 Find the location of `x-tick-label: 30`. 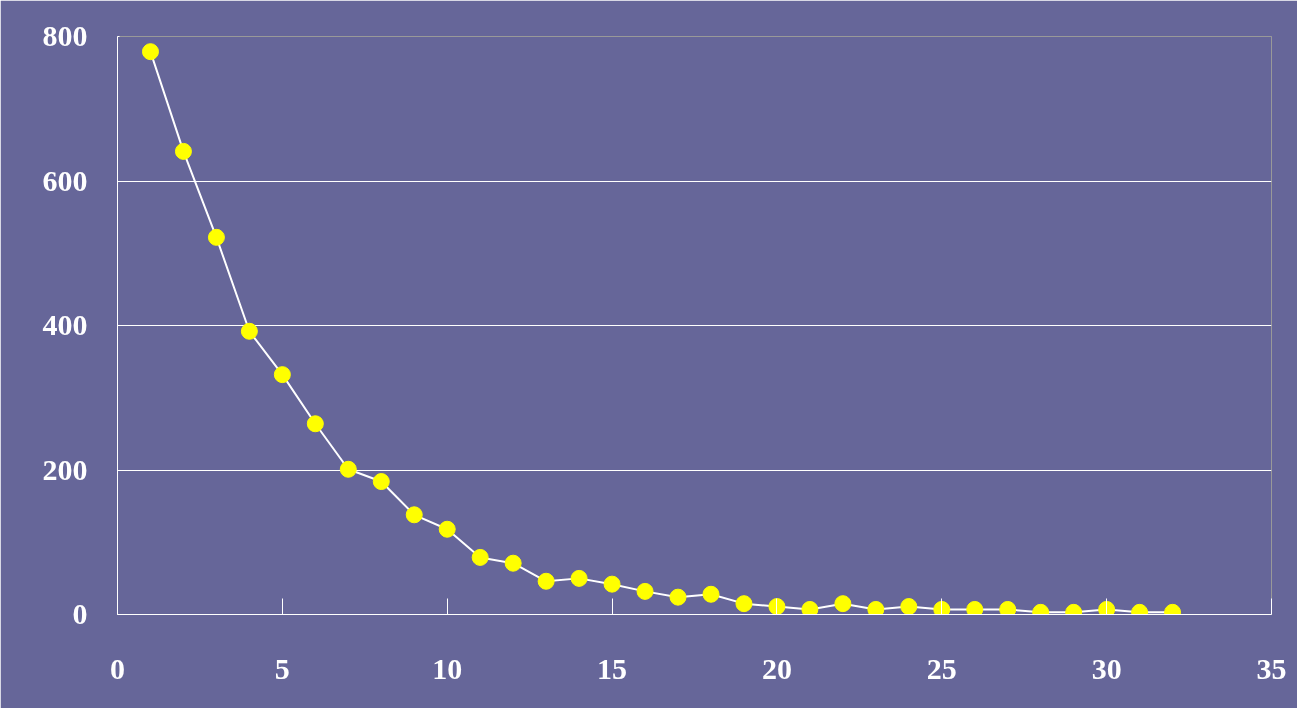

x-tick-label: 30 is located at coordinates (1106, 668).